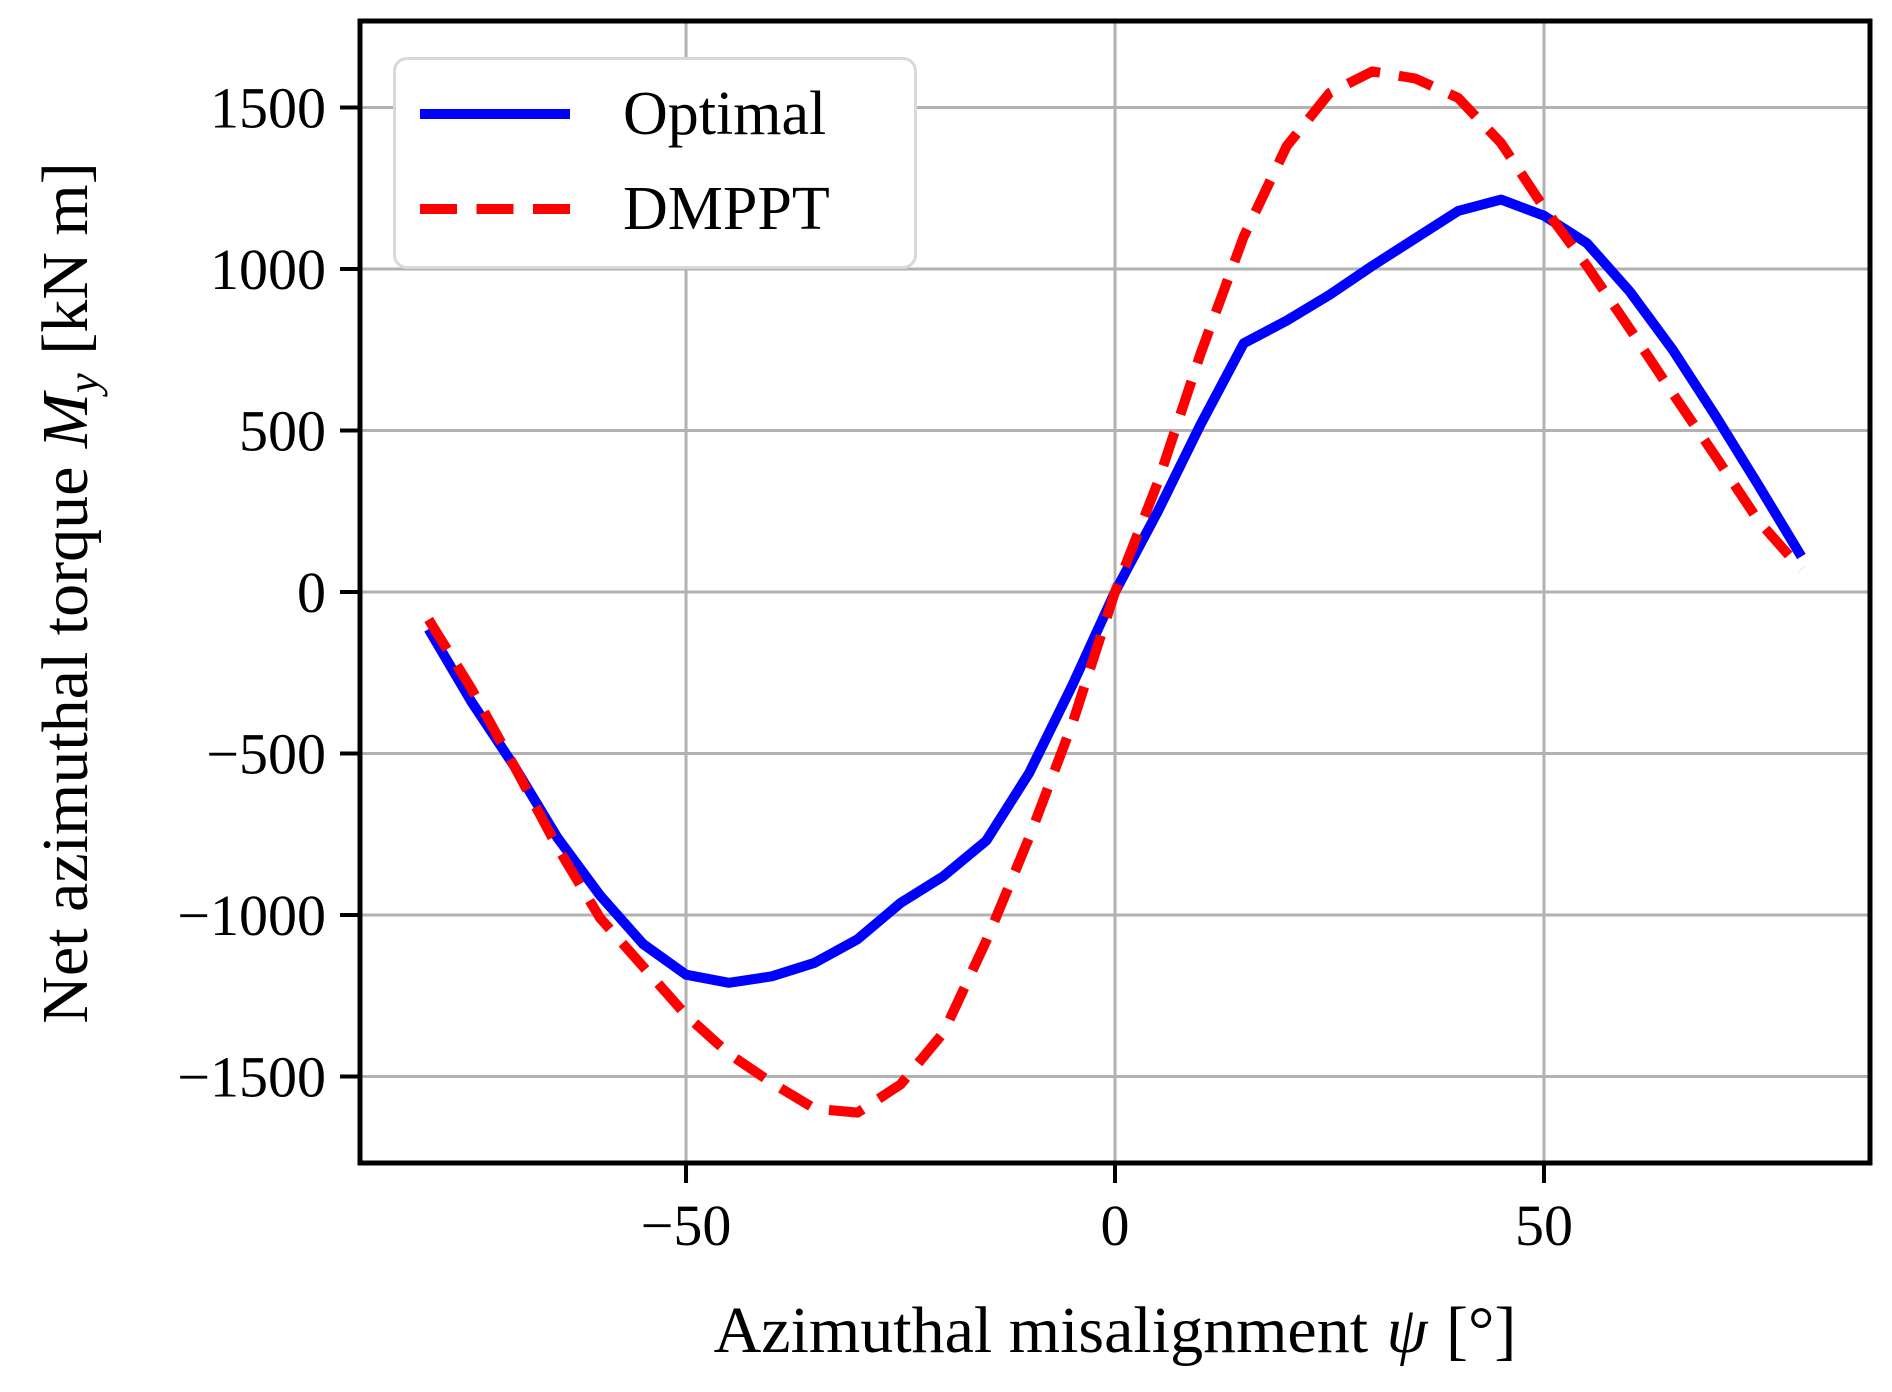 This screenshot has width=1892, height=1392. I want to click on x-axis-label: Azimuthal misalignment ψ [°], so click(1115, 1331).